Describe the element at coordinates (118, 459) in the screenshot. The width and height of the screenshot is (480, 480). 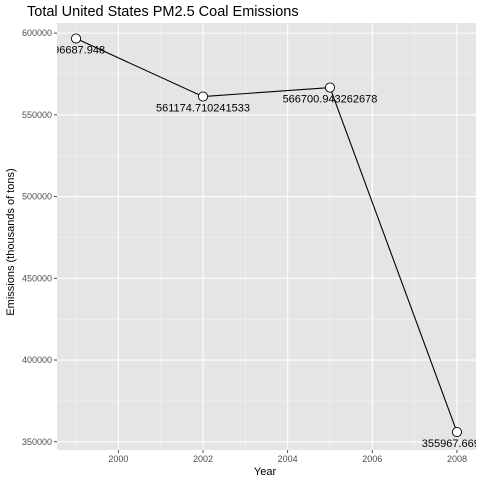
I see `x-tick-label: 2000` at that location.